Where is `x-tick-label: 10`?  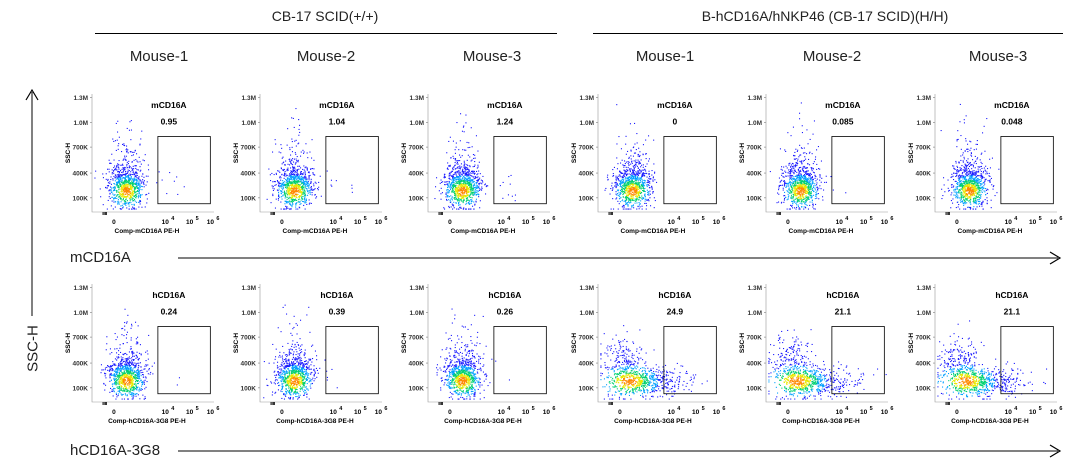 x-tick-label: 10 is located at coordinates (502, 222).